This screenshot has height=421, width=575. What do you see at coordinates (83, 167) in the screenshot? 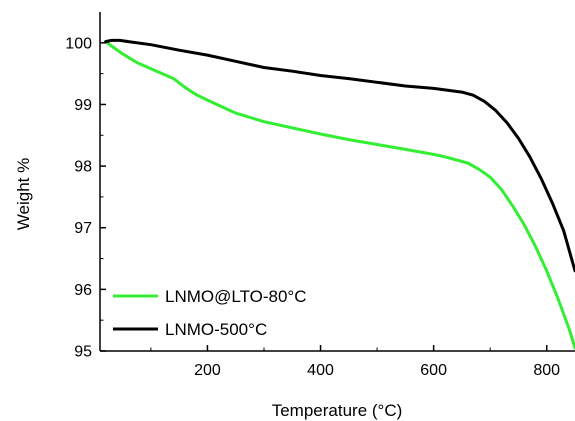
I see `y-tick-label: 98` at bounding box center [83, 167].